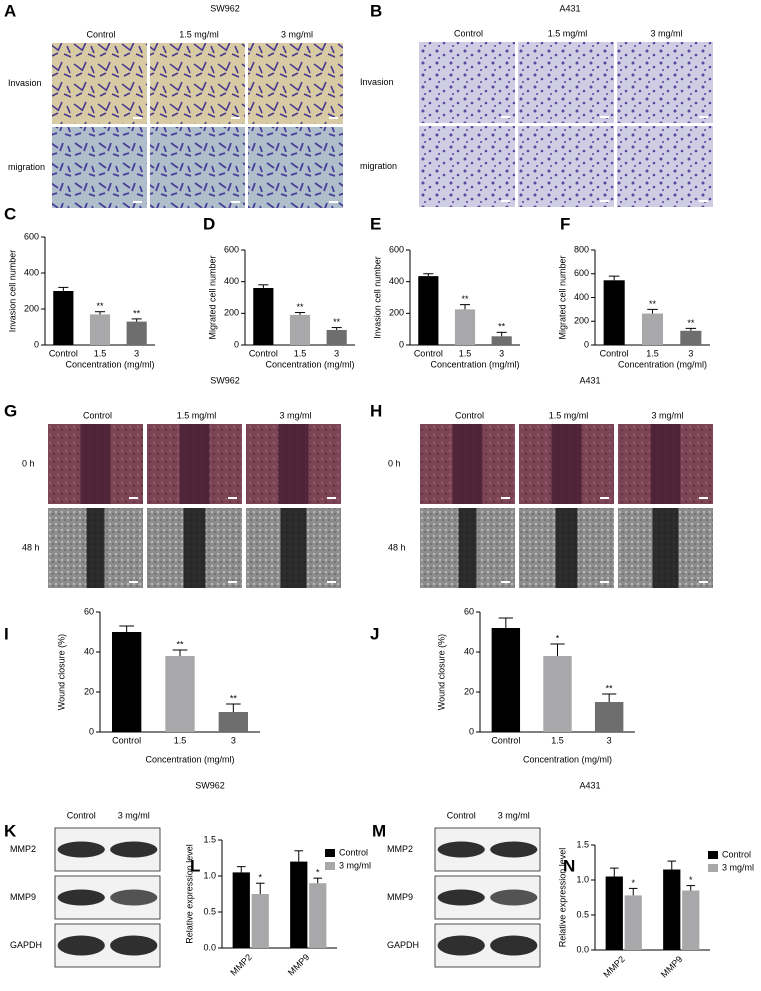 This screenshot has height=991, width=761. Describe the element at coordinates (589, 380) in the screenshot. I see `group-caption: A431` at that location.